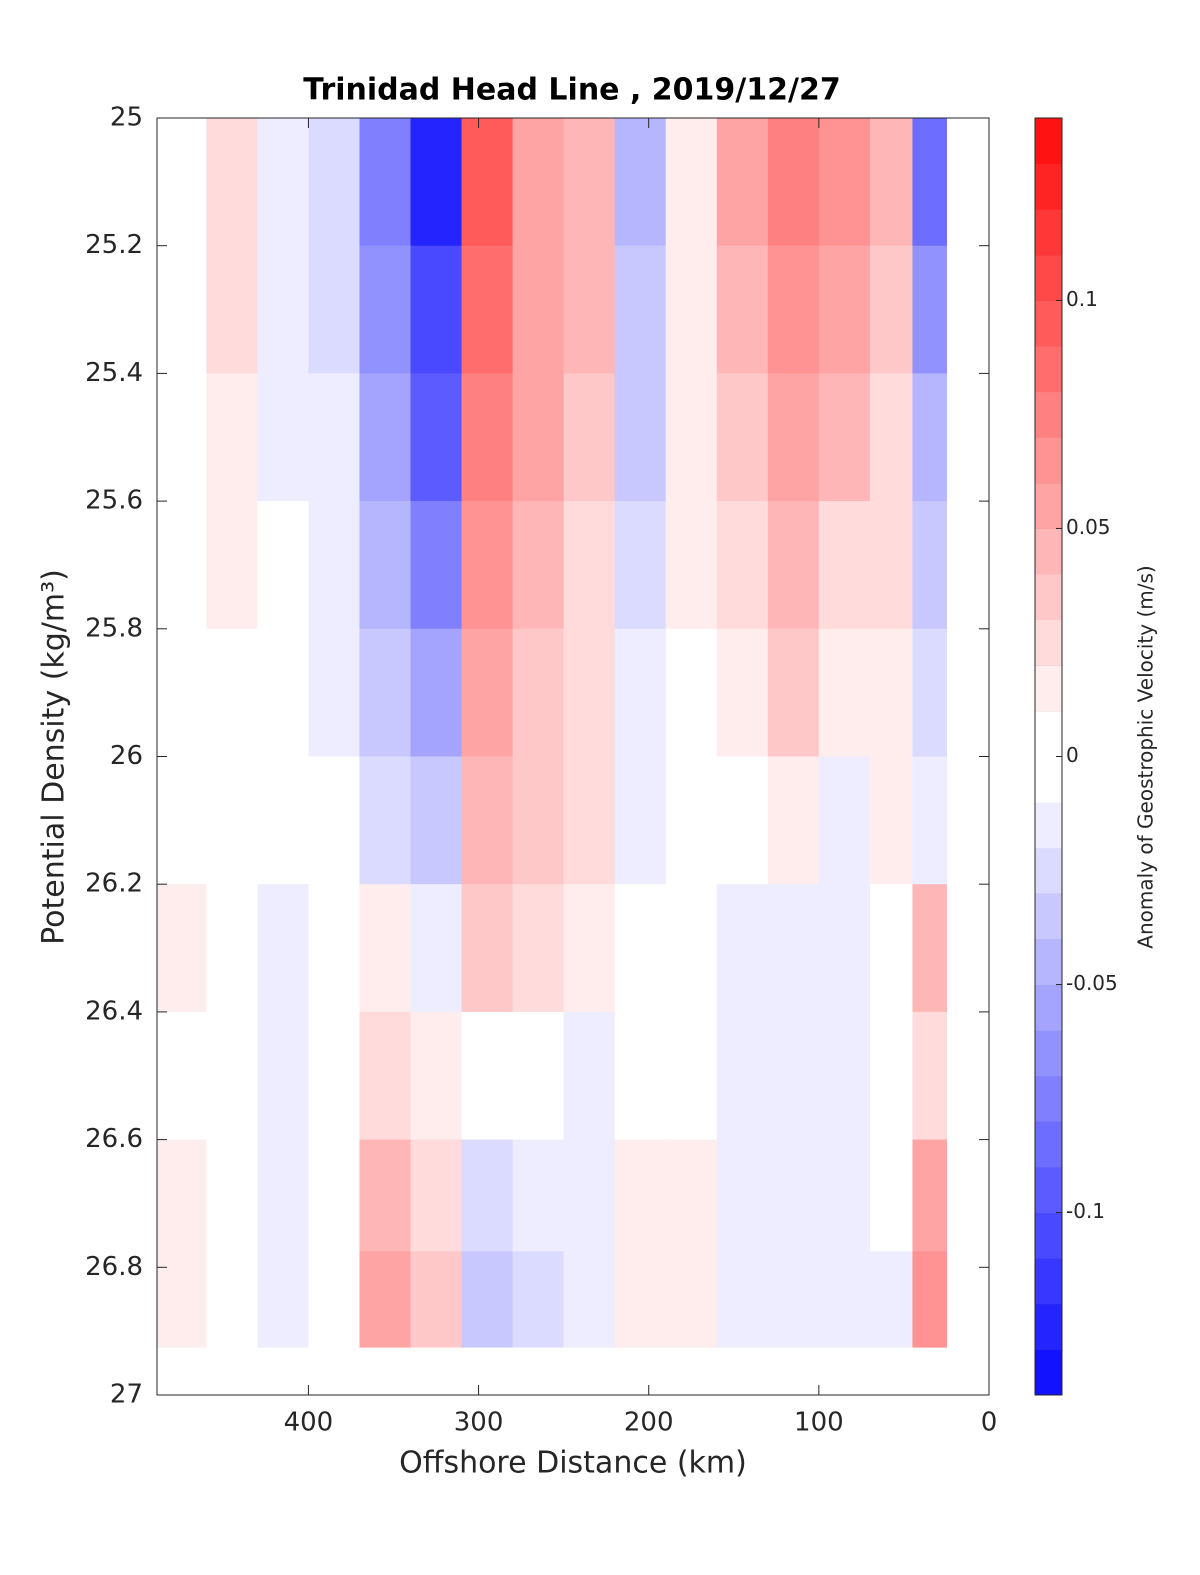 The height and width of the screenshot is (1575, 1200). What do you see at coordinates (571, 90) in the screenshot?
I see `chart-title: Trinidad Head Line , 2019/12/27` at bounding box center [571, 90].